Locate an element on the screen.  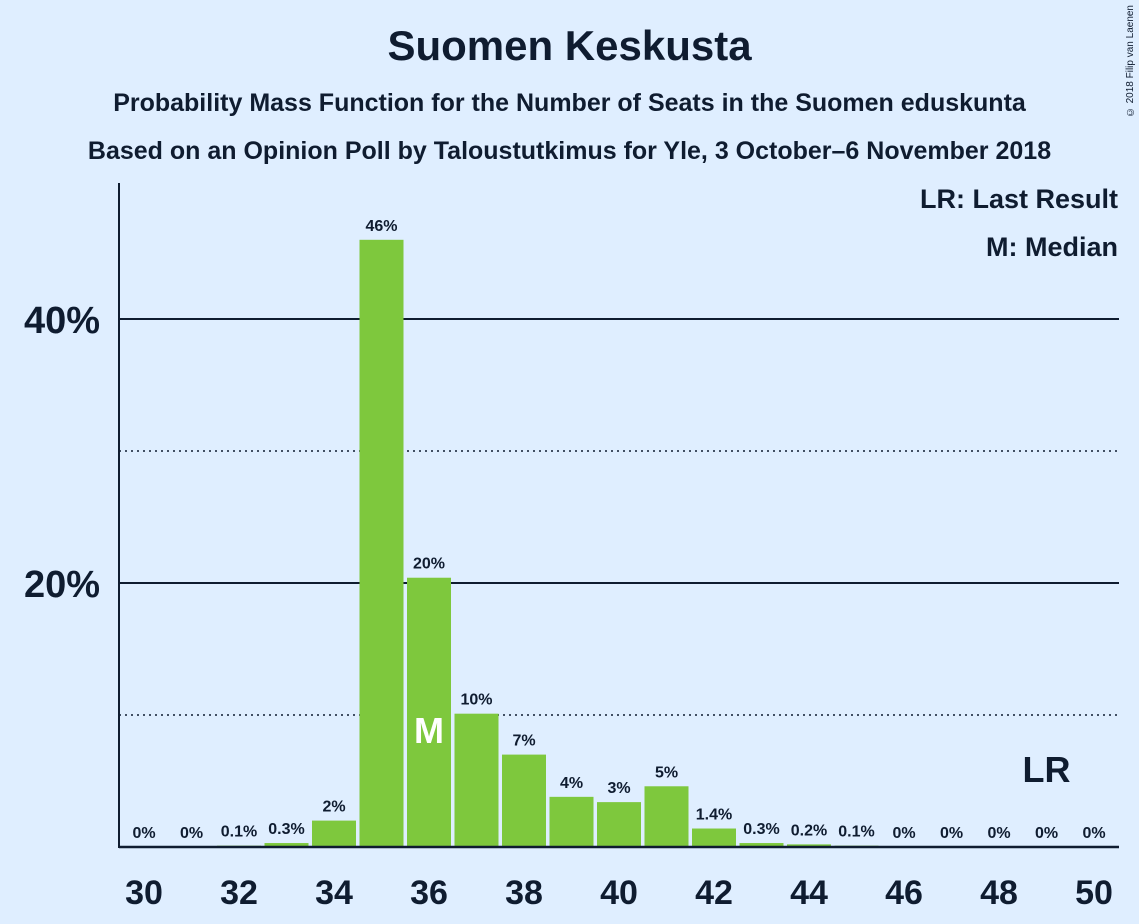
legend-median: M: Median is located at coordinates (1052, 247).